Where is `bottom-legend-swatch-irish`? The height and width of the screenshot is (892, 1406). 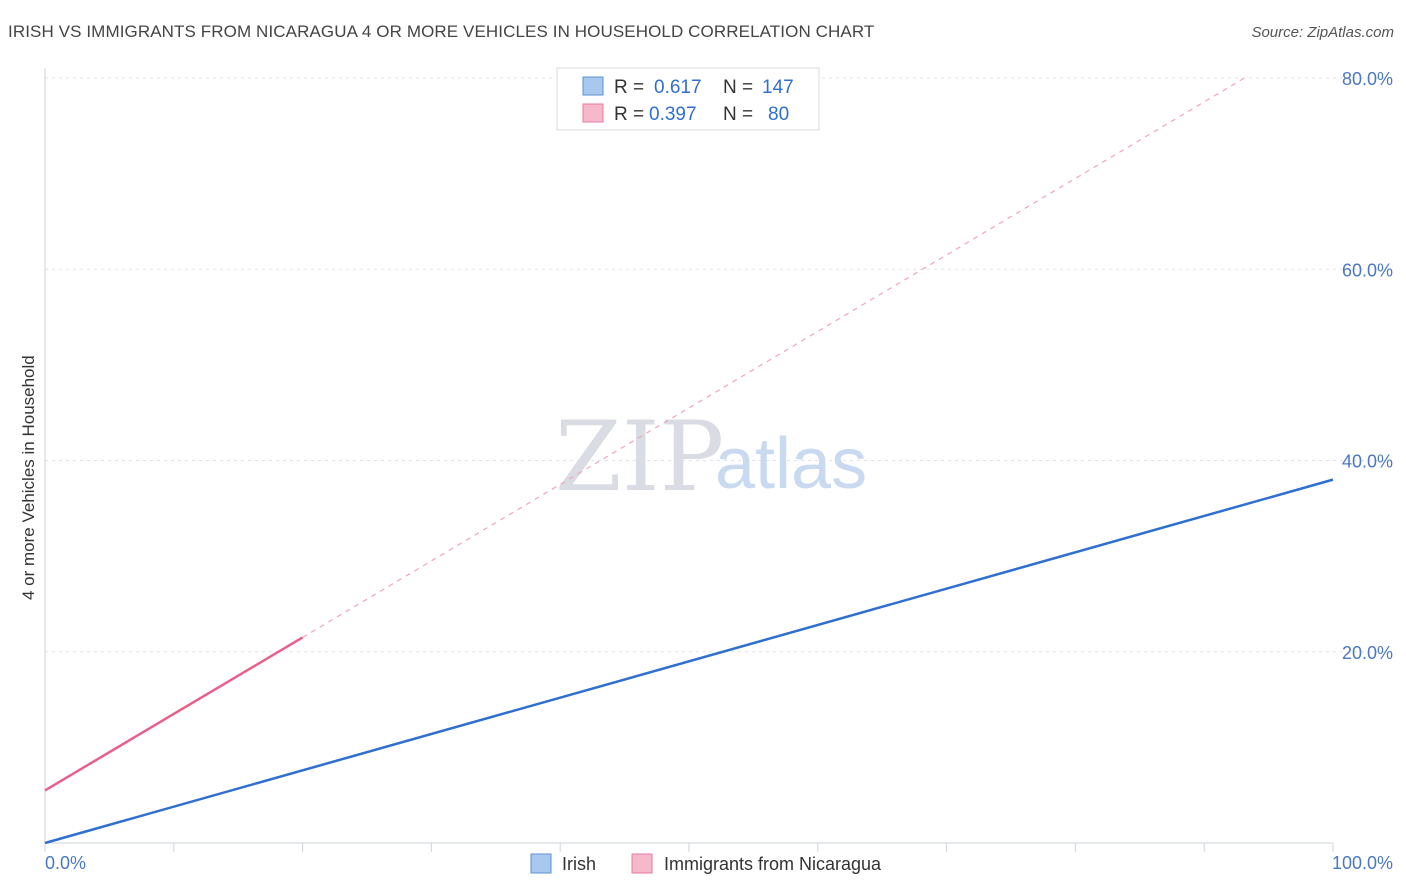 bottom-legend-swatch-irish is located at coordinates (541, 863).